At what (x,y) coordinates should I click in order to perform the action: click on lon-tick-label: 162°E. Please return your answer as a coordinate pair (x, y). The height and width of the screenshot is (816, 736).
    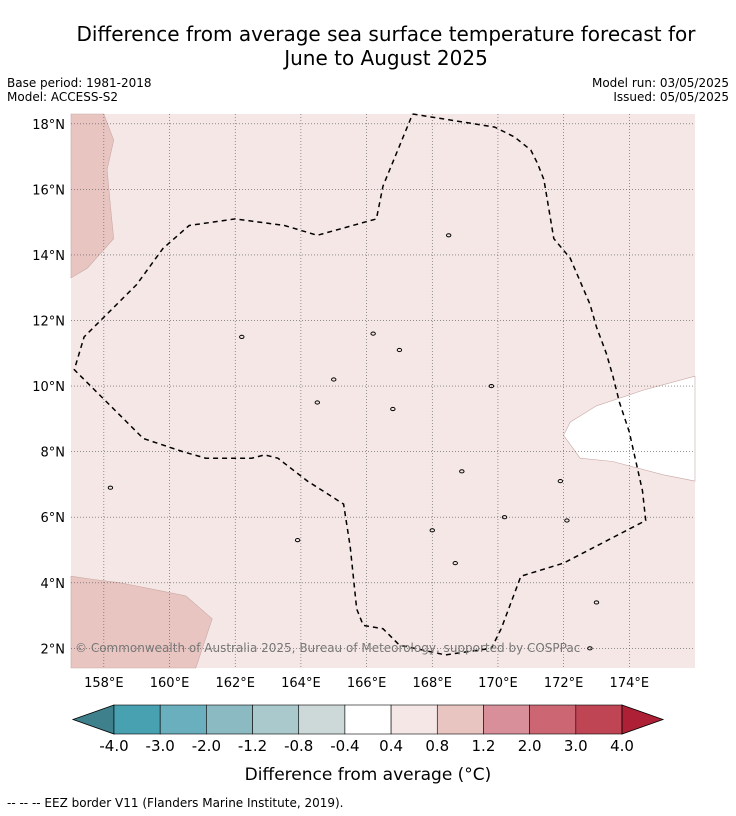
    Looking at the image, I should click on (235, 683).